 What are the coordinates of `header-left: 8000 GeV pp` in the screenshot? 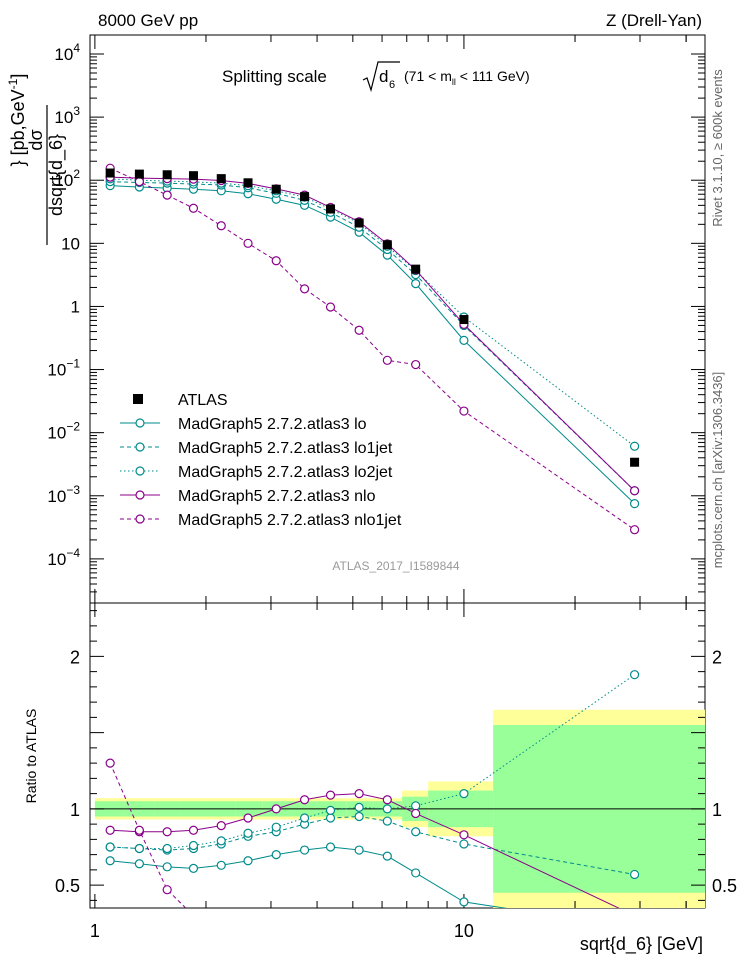 It's located at (148, 20).